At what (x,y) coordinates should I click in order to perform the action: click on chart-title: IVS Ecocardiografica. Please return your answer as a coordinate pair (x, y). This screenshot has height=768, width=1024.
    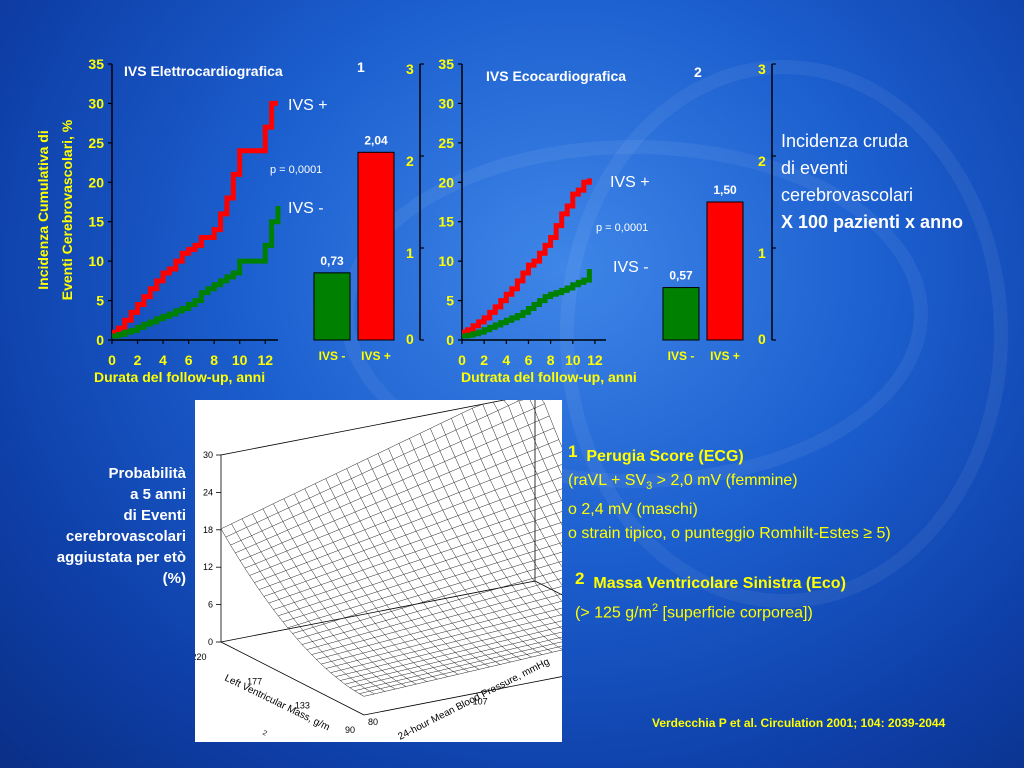
    Looking at the image, I should click on (556, 76).